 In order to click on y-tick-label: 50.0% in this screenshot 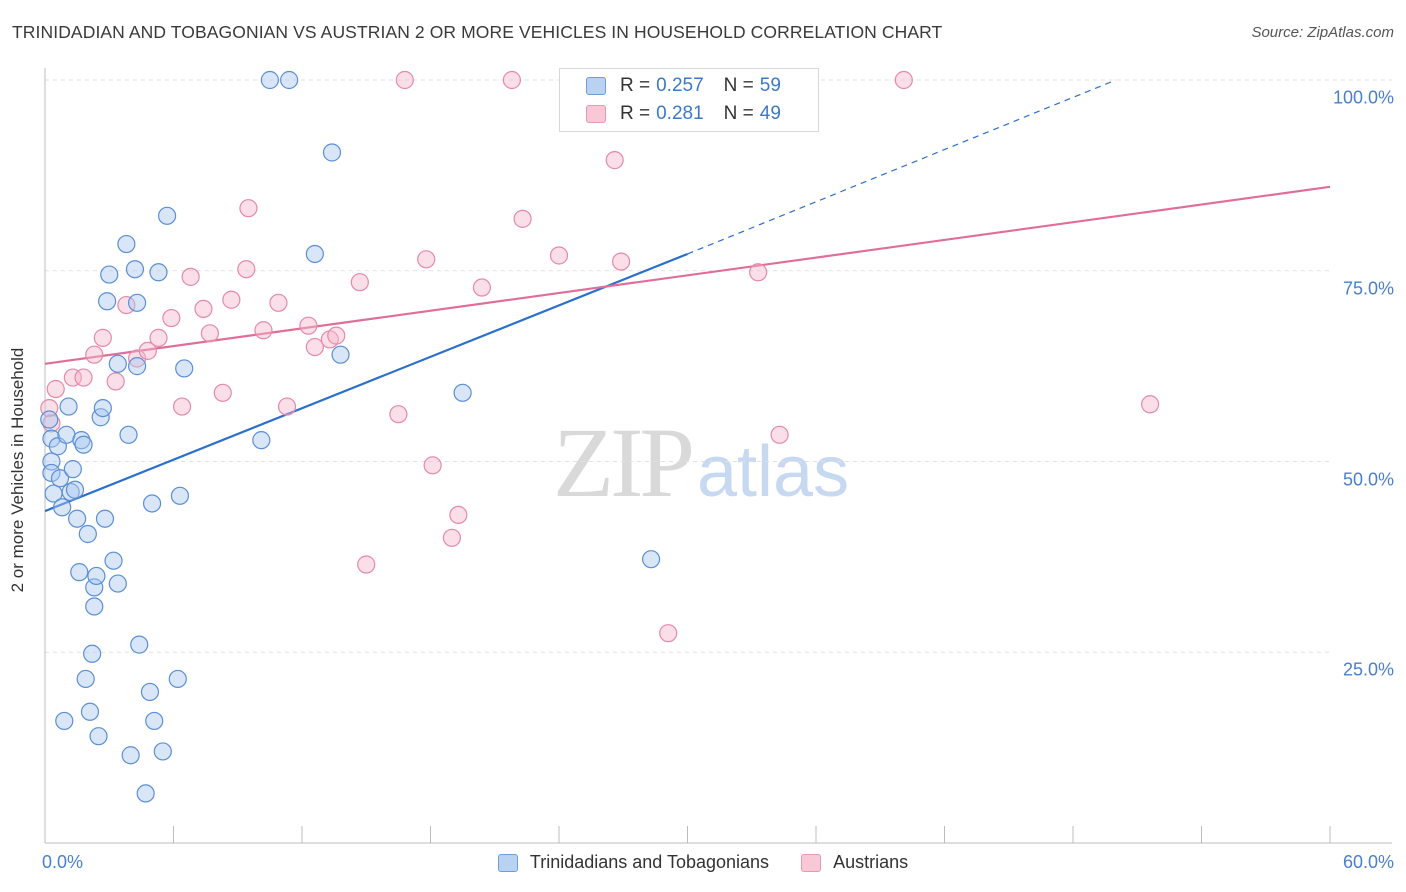, I will do `click(1368, 479)`.